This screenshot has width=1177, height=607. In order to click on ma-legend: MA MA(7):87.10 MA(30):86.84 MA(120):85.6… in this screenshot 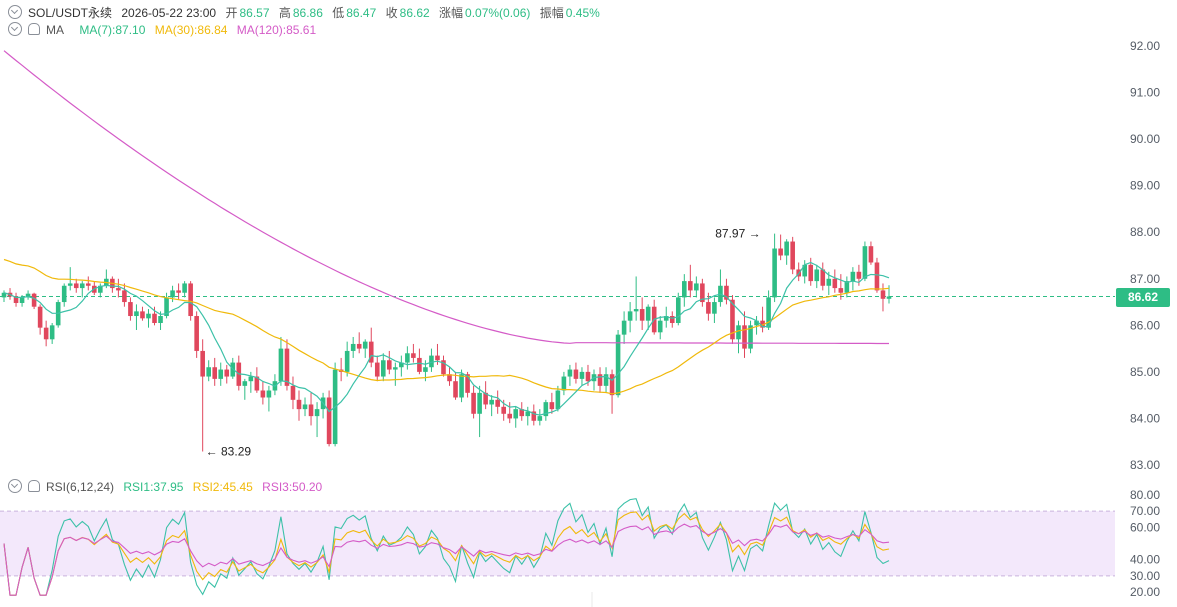, I will do `click(165, 29)`.